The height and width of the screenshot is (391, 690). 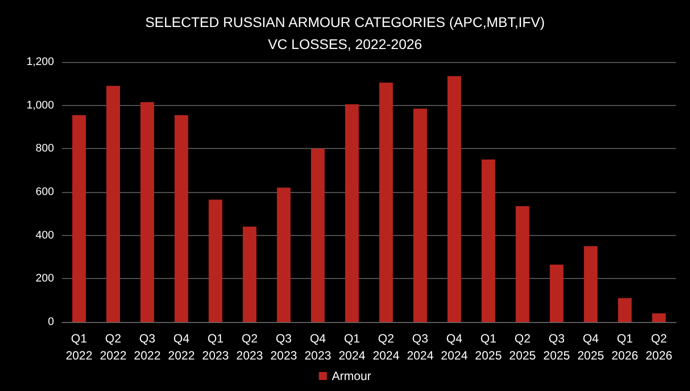 What do you see at coordinates (352, 347) in the screenshot?
I see `x-tick-label: Q1 2024` at bounding box center [352, 347].